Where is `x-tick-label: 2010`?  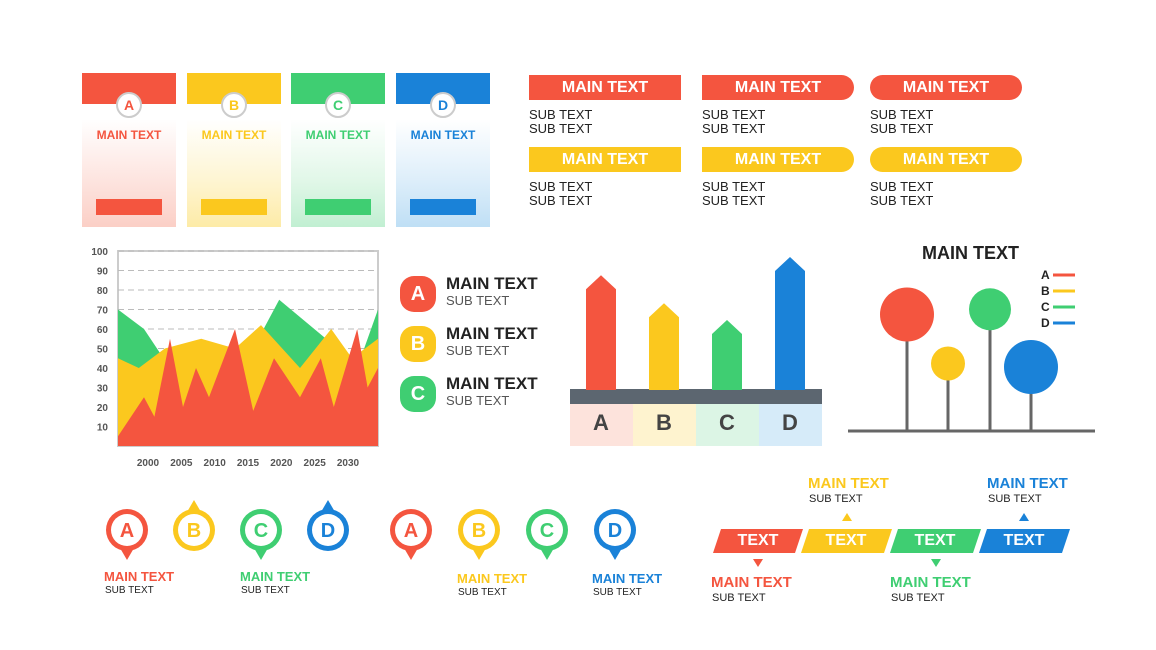 x-tick-label: 2010 is located at coordinates (215, 463).